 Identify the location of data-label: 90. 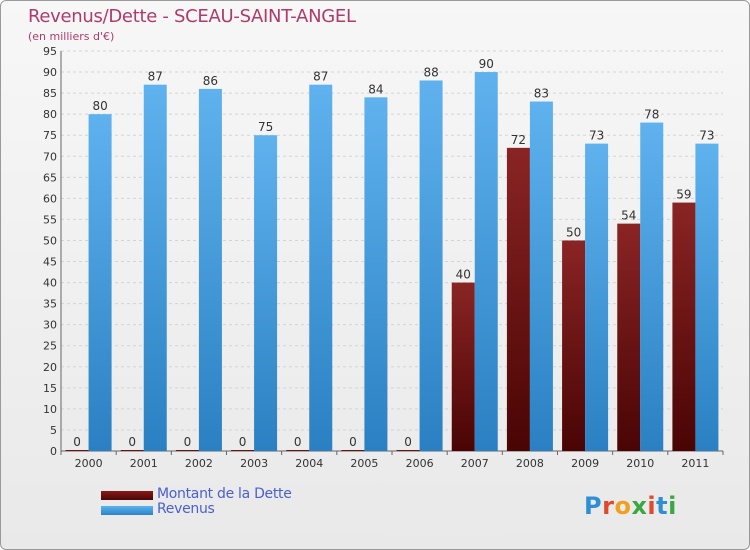
(486, 64).